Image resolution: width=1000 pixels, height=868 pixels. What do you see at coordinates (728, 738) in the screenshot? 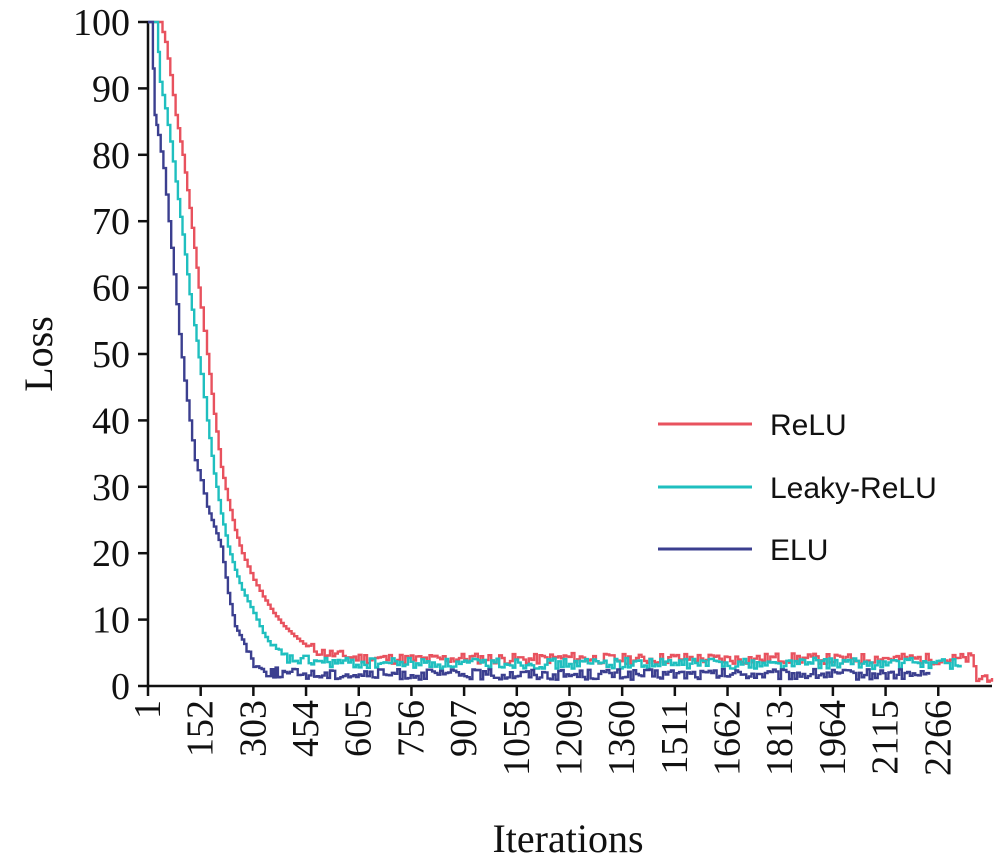
I see `x-tick-label: 1662` at bounding box center [728, 738].